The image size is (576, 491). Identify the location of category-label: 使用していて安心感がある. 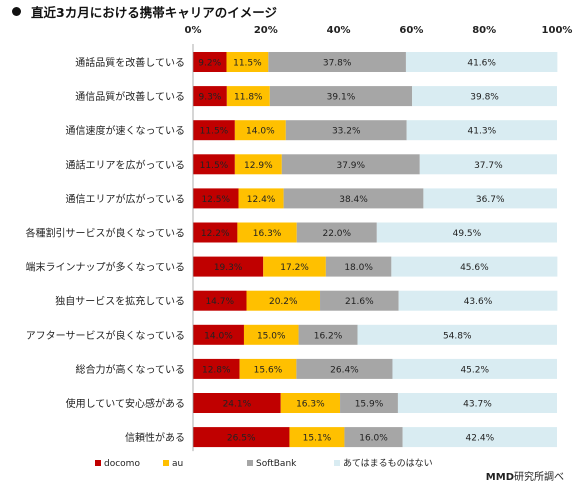
(125, 403).